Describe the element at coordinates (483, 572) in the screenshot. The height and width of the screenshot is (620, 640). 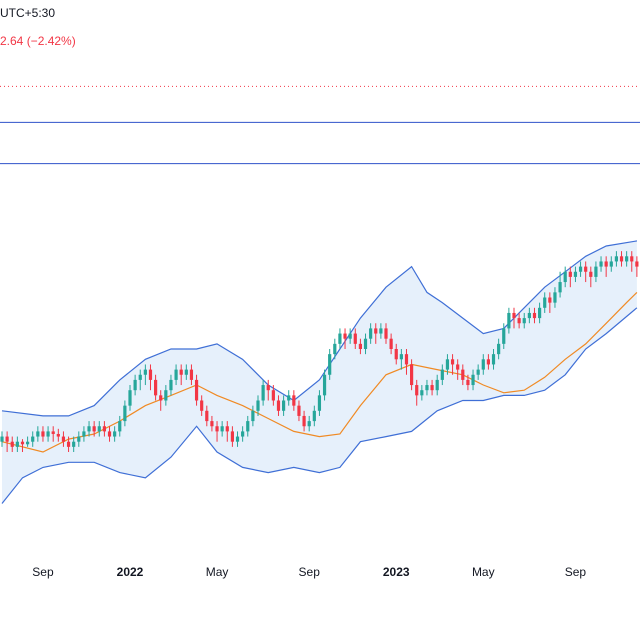
I see `x-tick-label-5: May` at that location.